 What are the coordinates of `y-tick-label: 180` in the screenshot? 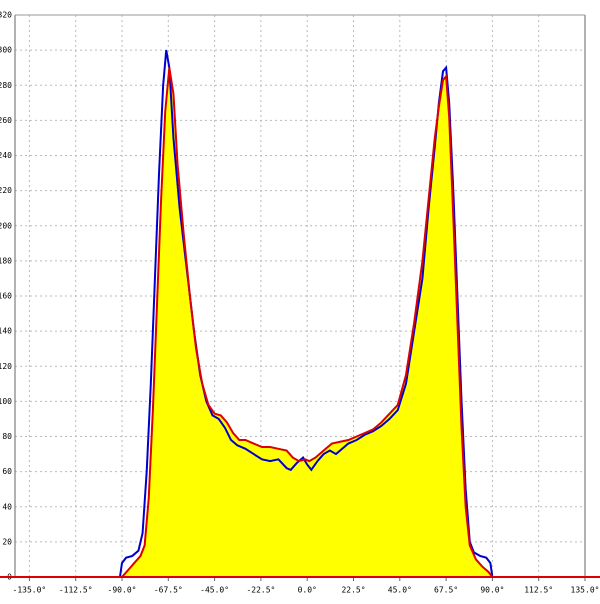 It's located at (6, 260).